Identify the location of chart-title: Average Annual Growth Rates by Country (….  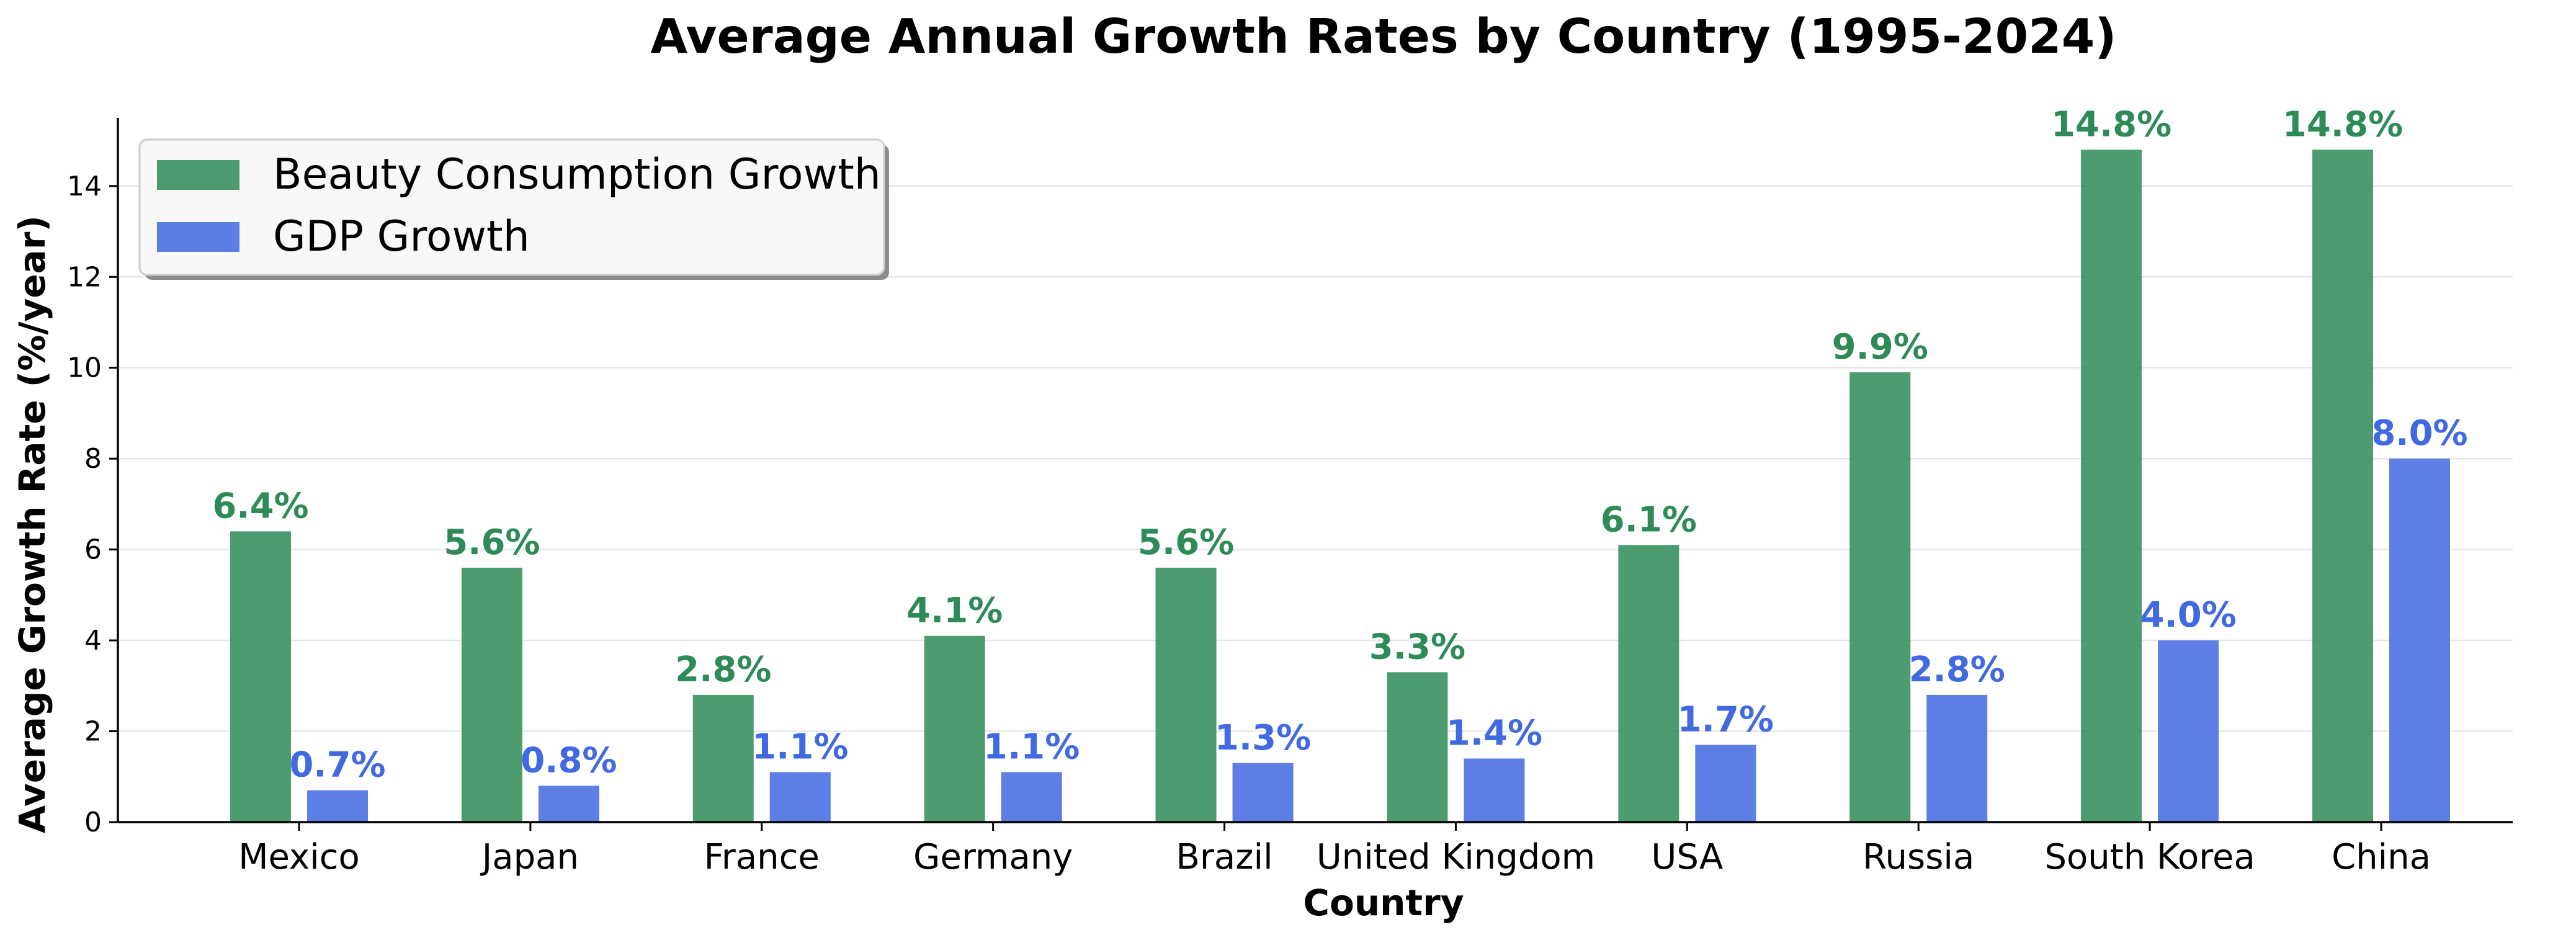
(1383, 37).